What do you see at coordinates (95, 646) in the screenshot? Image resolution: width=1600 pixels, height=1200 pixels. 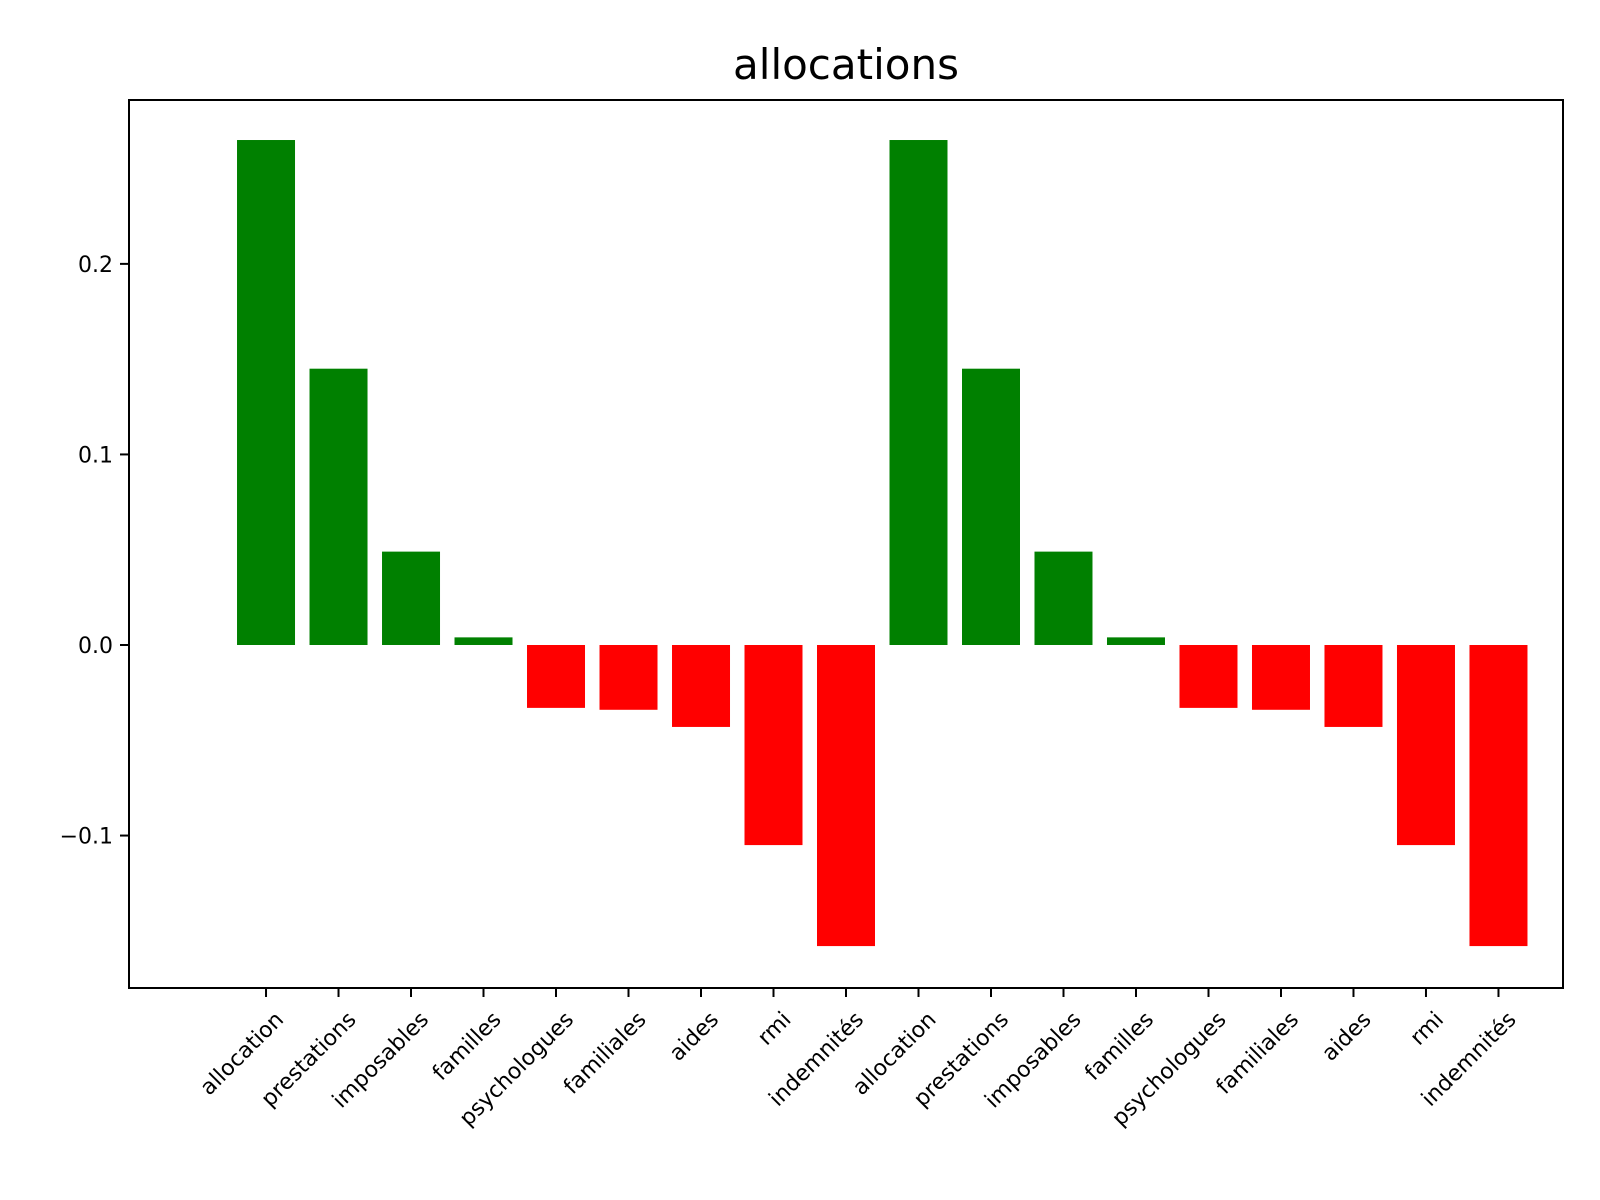 I see `y-tick-label: 0.0` at bounding box center [95, 646].